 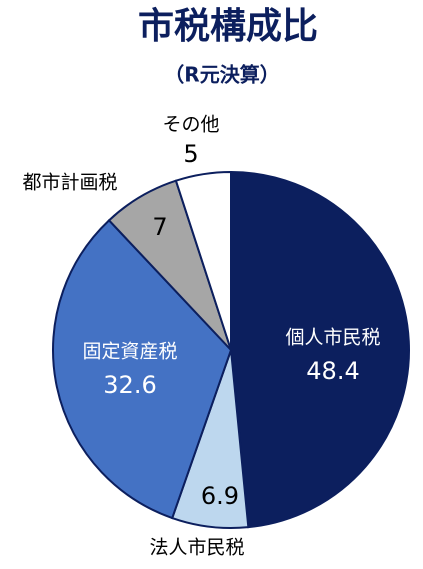 What do you see at coordinates (228, 26) in the screenshot?
I see `chart-title: 市税構成比` at bounding box center [228, 26].